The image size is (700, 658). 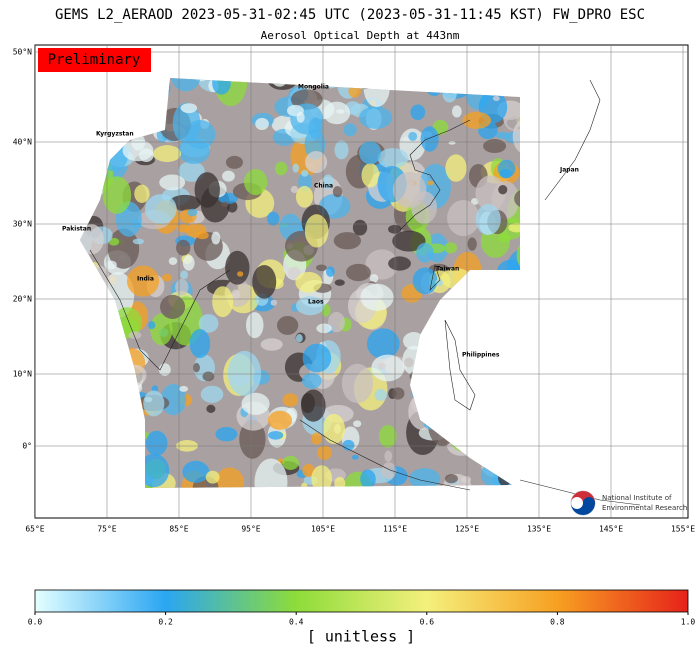 I want to click on colorbar-tick-label: 0.8, so click(x=557, y=622).